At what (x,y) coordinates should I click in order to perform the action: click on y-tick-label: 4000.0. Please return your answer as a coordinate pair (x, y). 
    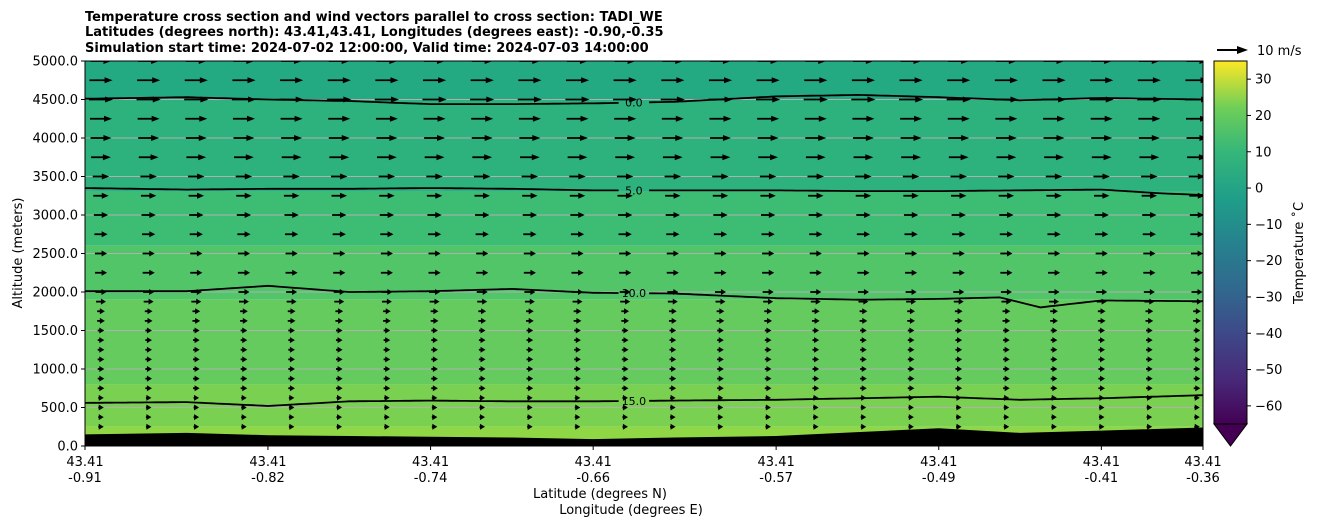
    Looking at the image, I should click on (56, 139).